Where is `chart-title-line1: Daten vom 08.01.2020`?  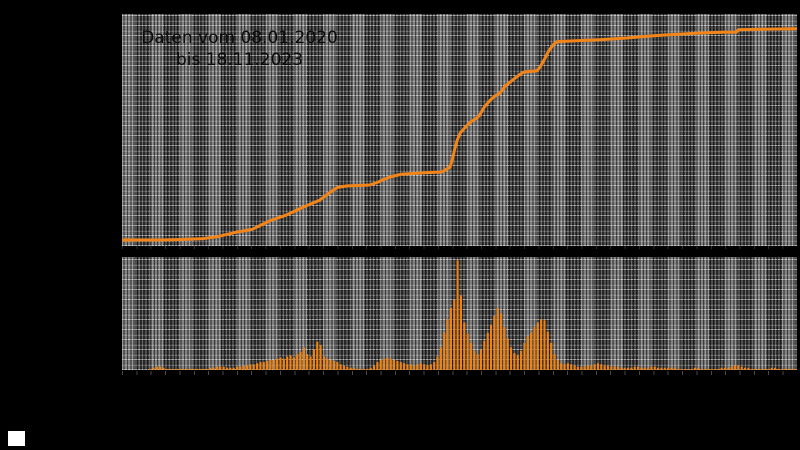
chart-title-line1: Daten vom 08.01.2020 is located at coordinates (239, 38).